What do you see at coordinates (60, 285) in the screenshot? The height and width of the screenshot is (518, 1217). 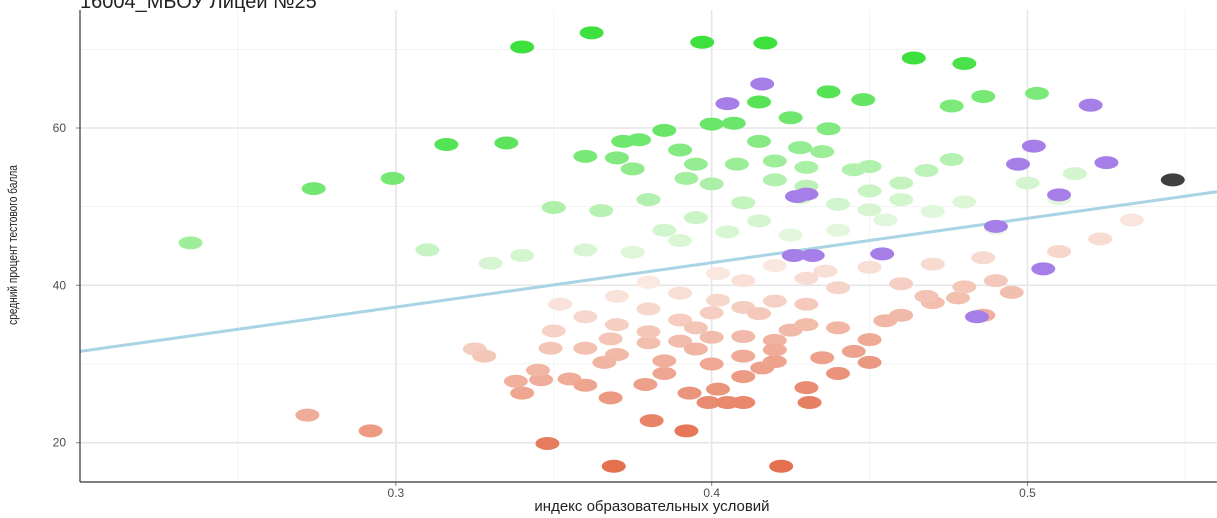 I see `y-tick-label: 40` at bounding box center [60, 285].